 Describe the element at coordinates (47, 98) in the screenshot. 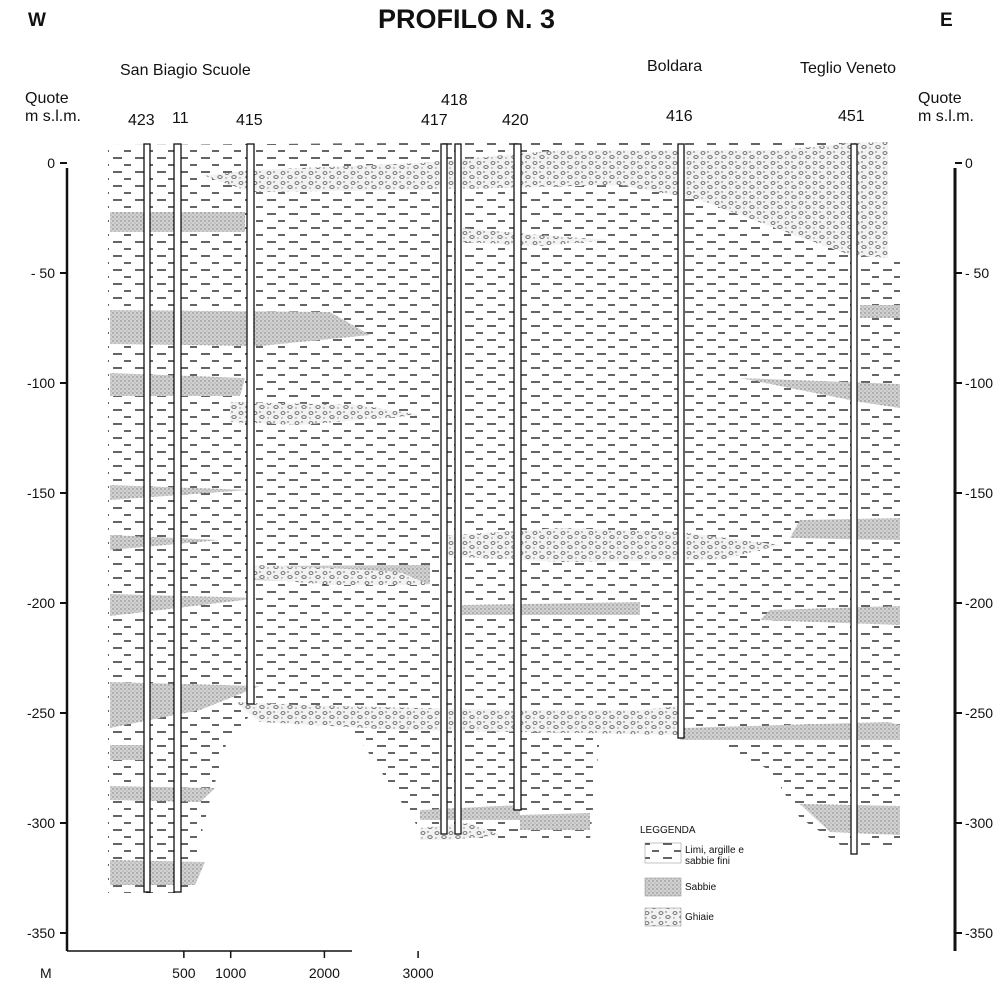

I see `left-axis-title: Quote` at that location.